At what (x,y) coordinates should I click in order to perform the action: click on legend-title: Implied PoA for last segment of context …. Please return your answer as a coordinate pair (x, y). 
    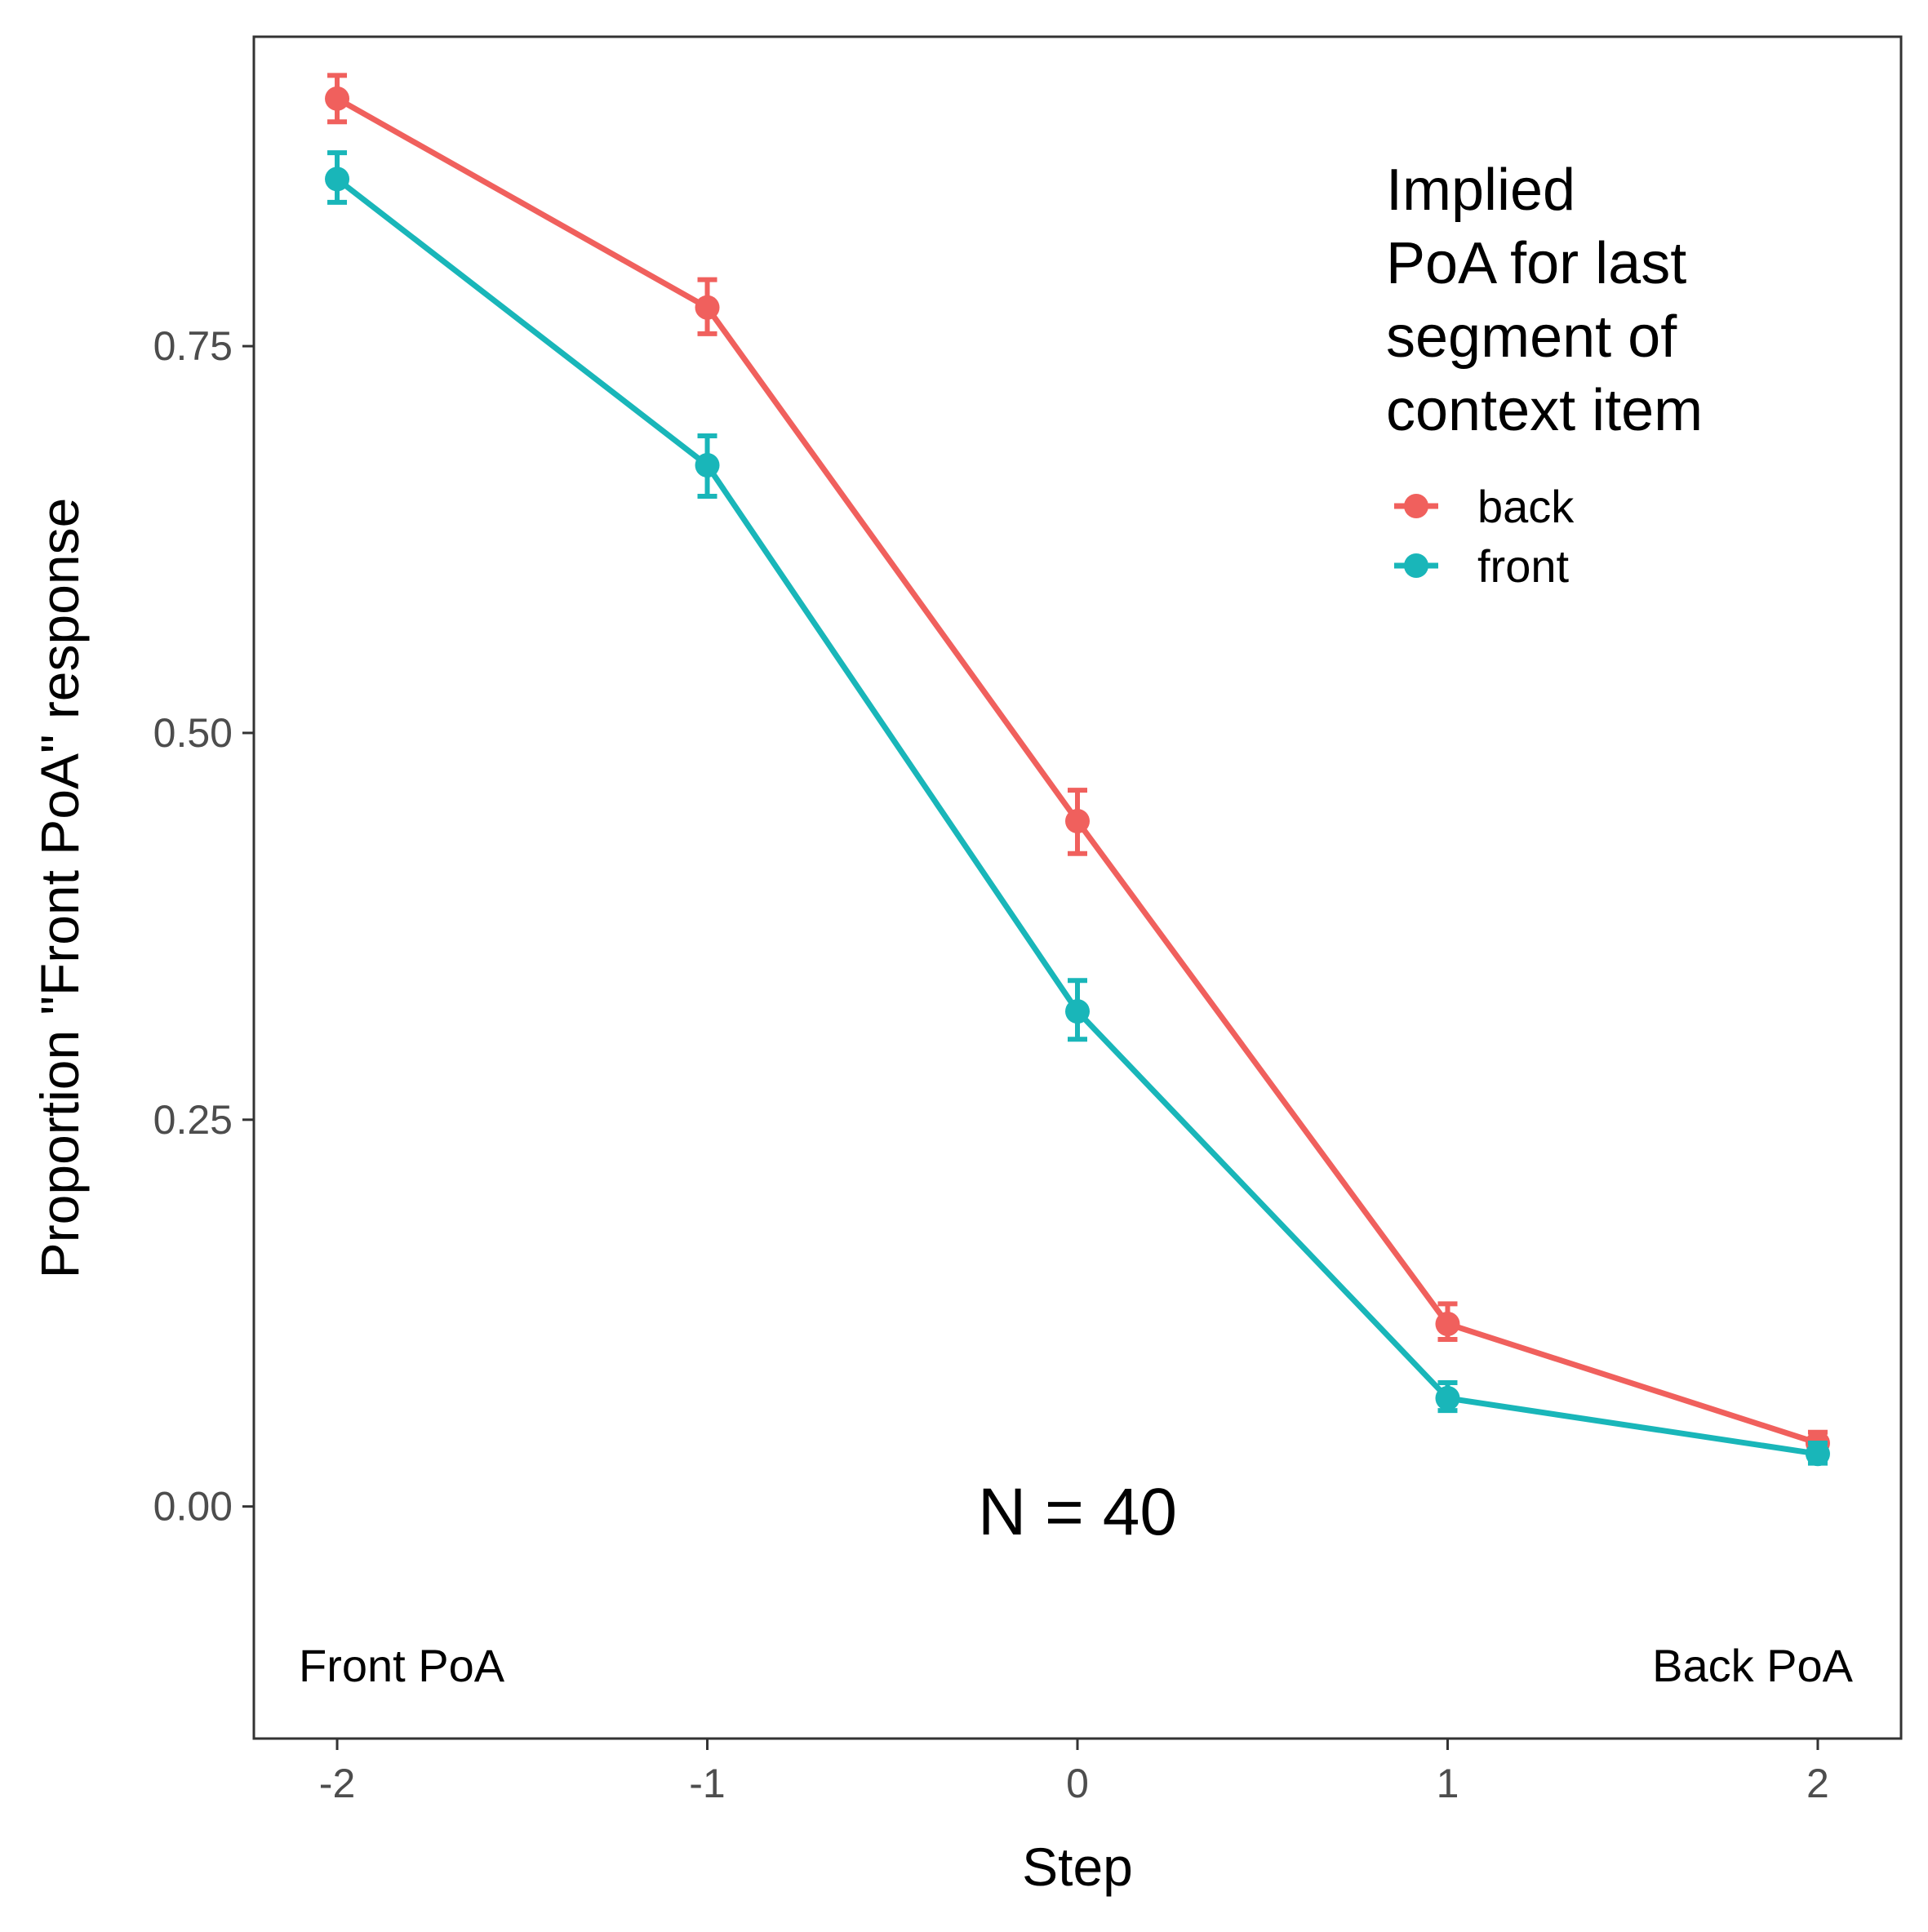
    Looking at the image, I should click on (1545, 300).